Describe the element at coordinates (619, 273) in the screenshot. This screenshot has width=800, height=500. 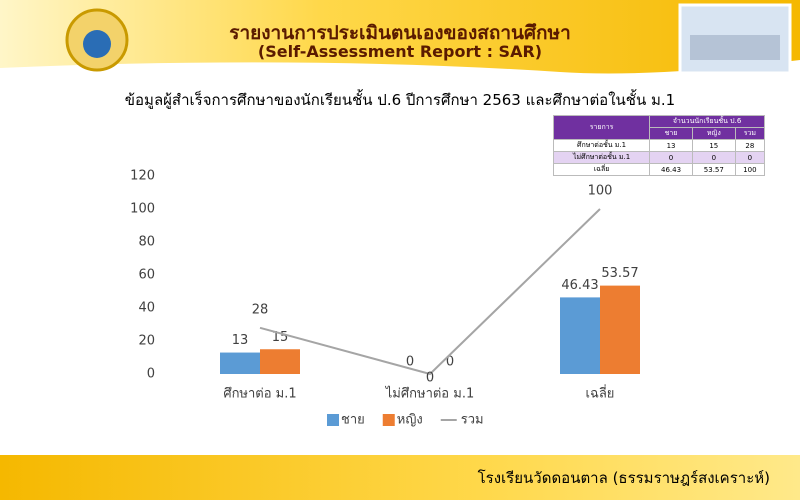
I see `data-label: 53.57` at that location.